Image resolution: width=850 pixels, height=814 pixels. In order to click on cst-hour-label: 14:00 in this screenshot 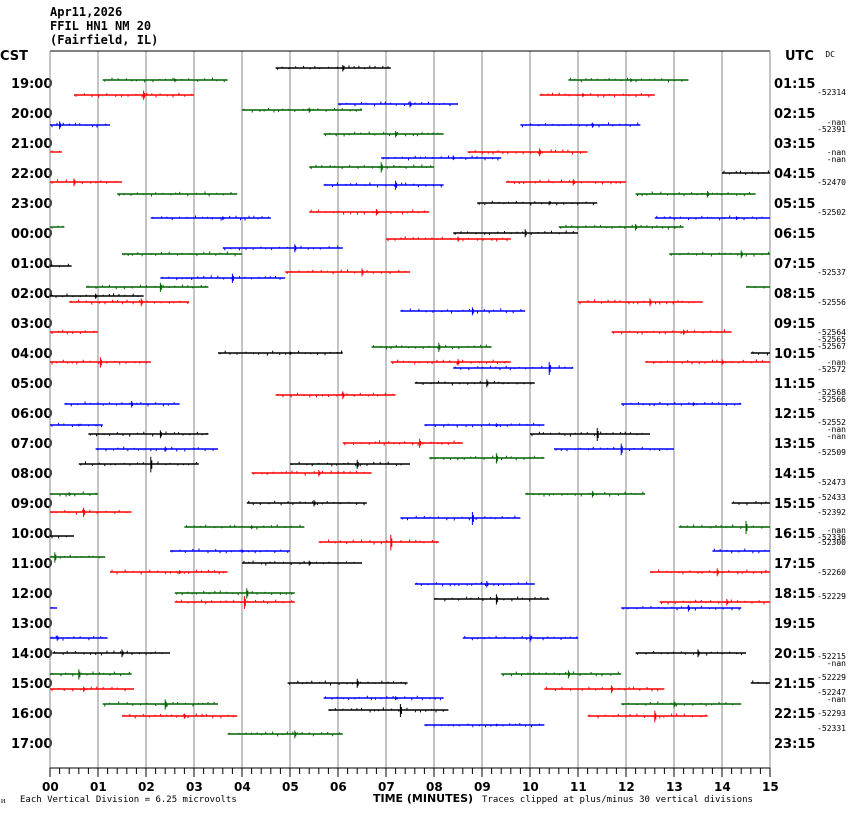, I will do `click(32, 654)`.